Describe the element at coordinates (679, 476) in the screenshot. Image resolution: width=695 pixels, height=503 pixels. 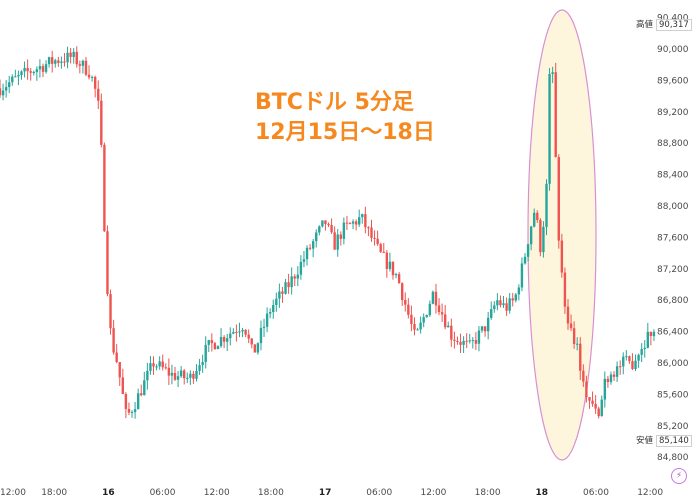
I see `lightning-icon: ⚡` at that location.